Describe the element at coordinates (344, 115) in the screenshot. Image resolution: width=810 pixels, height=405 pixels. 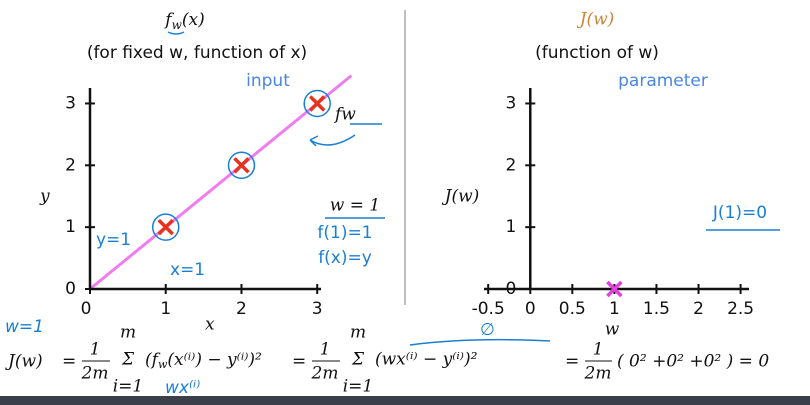
I see `annotation: fw` at that location.